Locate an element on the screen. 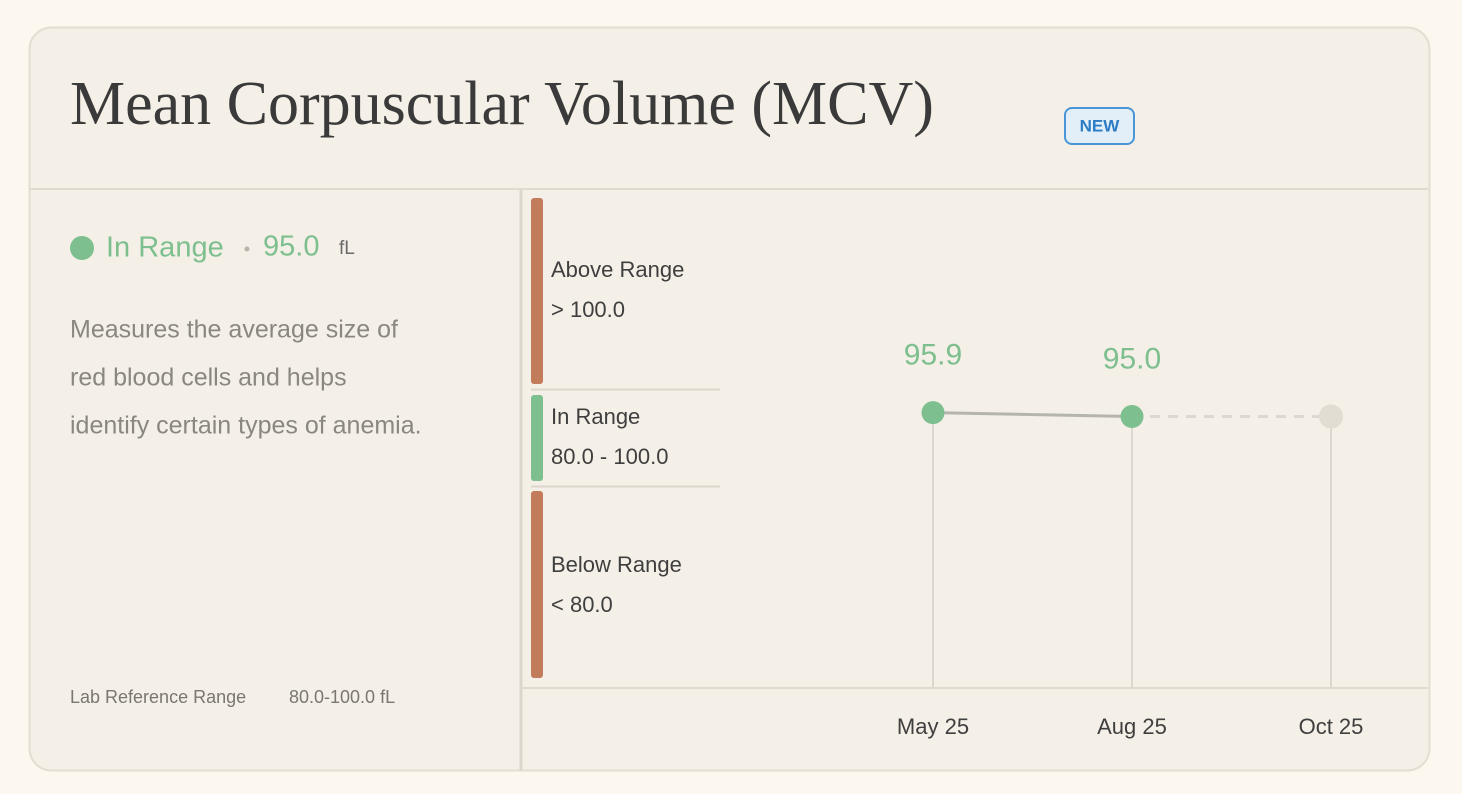  status-dot is located at coordinates (82, 248).